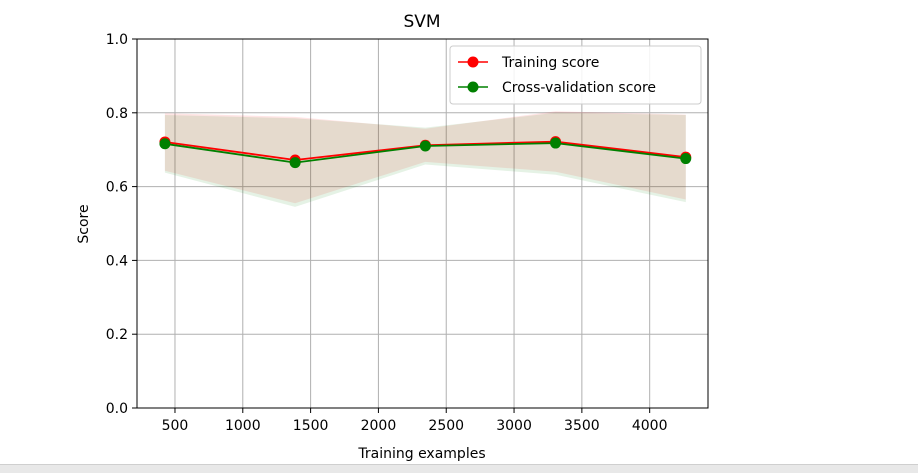  I want to click on series-points, so click(425, 152).